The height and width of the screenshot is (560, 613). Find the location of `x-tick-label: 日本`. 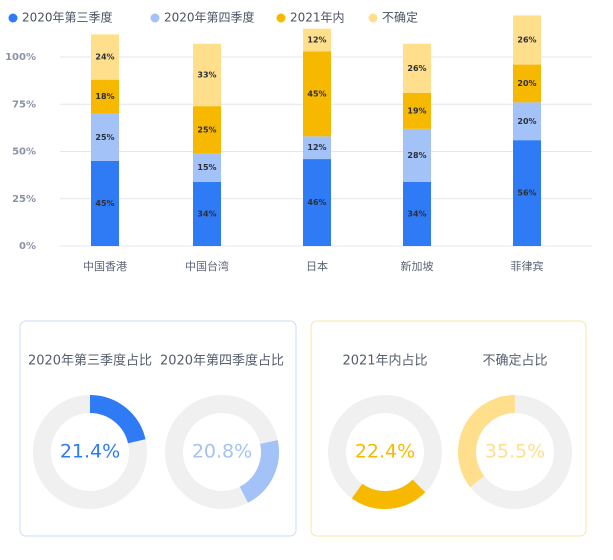

x-tick-label: 日本 is located at coordinates (317, 266).